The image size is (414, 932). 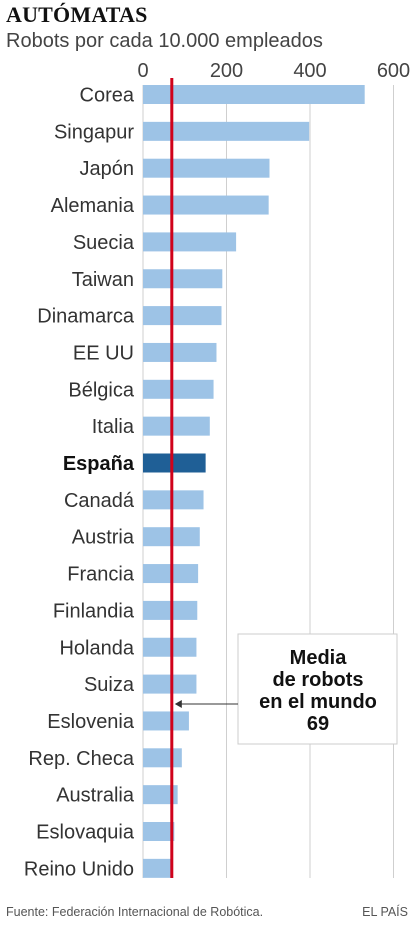 What do you see at coordinates (81, 759) in the screenshot?
I see `category-label: Rep. Checa` at bounding box center [81, 759].